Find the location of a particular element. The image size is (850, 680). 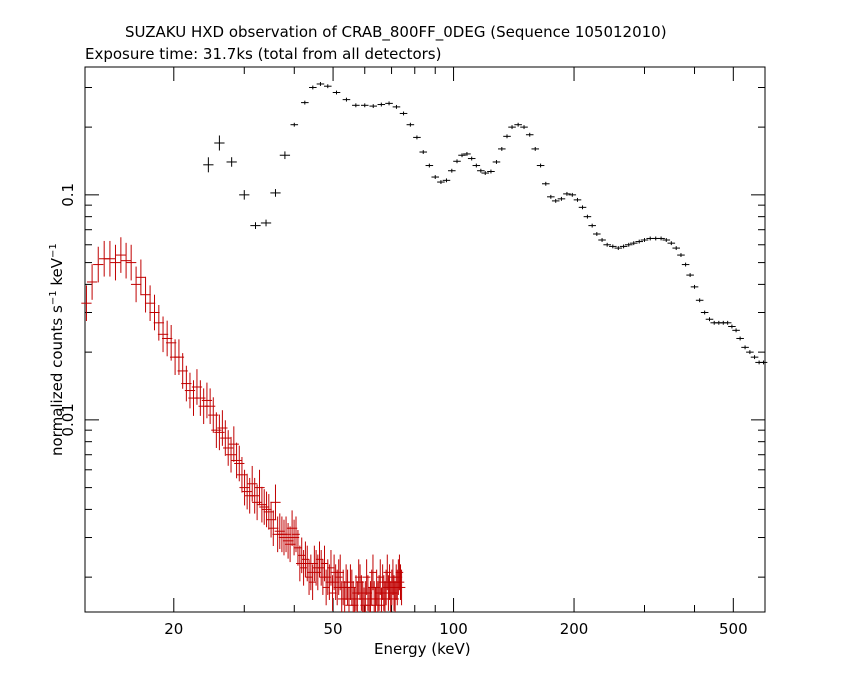

x-tick-label: 200 is located at coordinates (574, 629).